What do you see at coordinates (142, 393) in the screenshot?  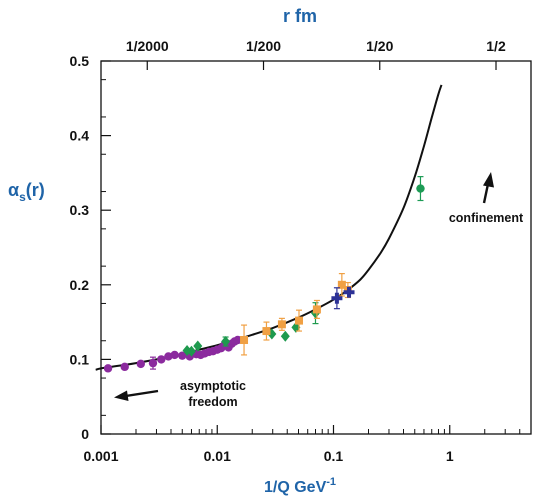 I see `arrow-left-shaft` at bounding box center [142, 393].